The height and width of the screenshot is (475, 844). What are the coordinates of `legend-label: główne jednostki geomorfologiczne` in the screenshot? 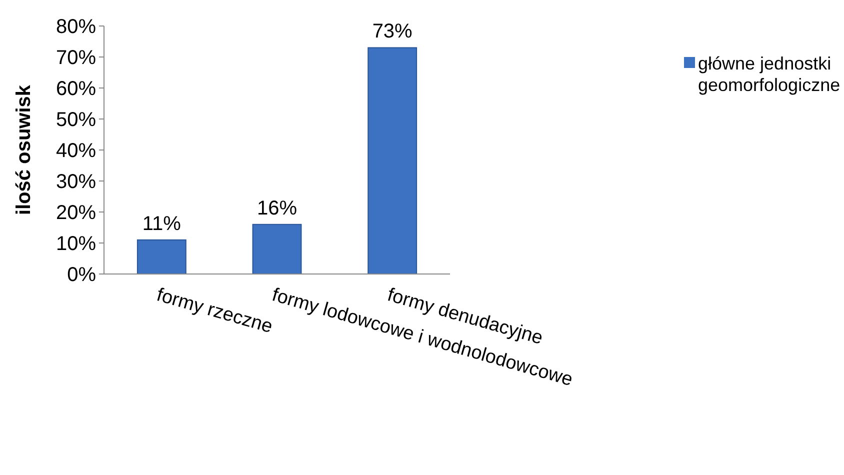 It's located at (769, 74).